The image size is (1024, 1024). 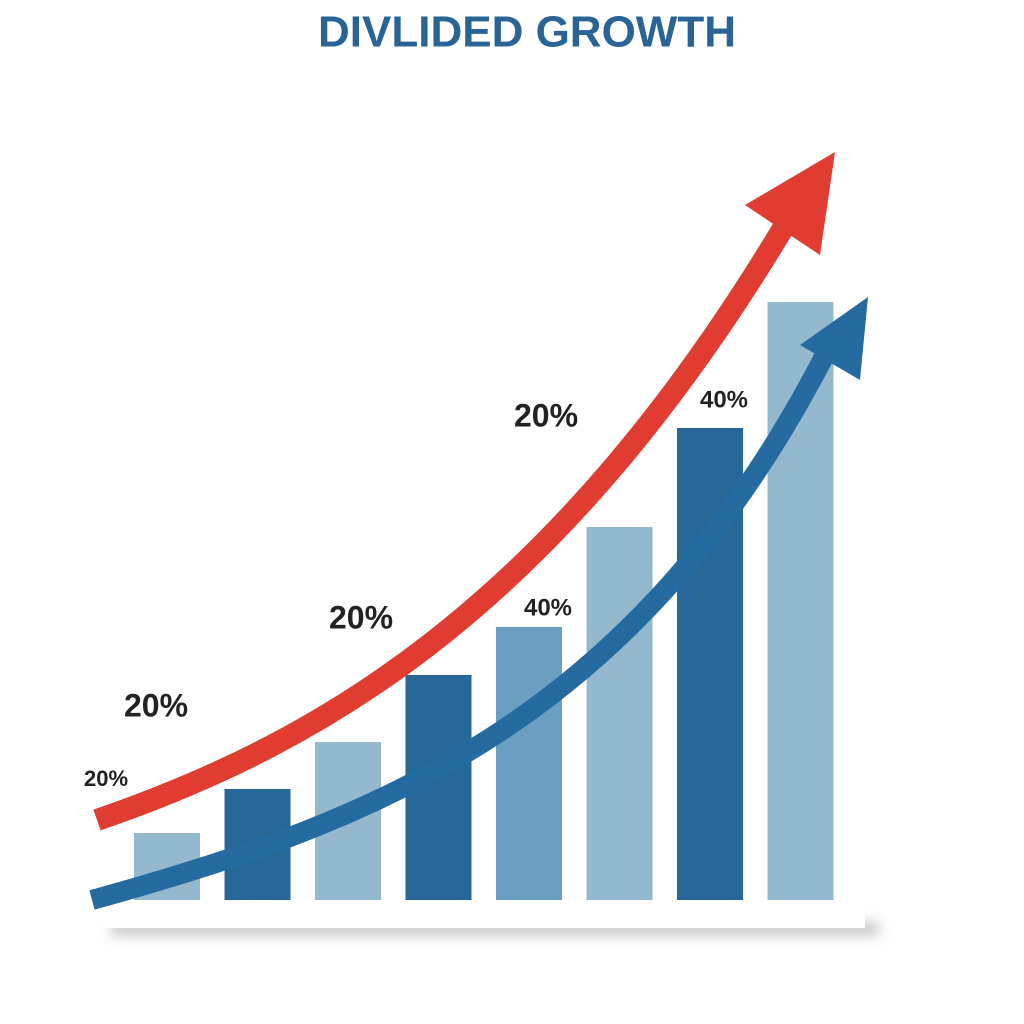 What do you see at coordinates (790, 203) in the screenshot?
I see `red-arrowhead` at bounding box center [790, 203].